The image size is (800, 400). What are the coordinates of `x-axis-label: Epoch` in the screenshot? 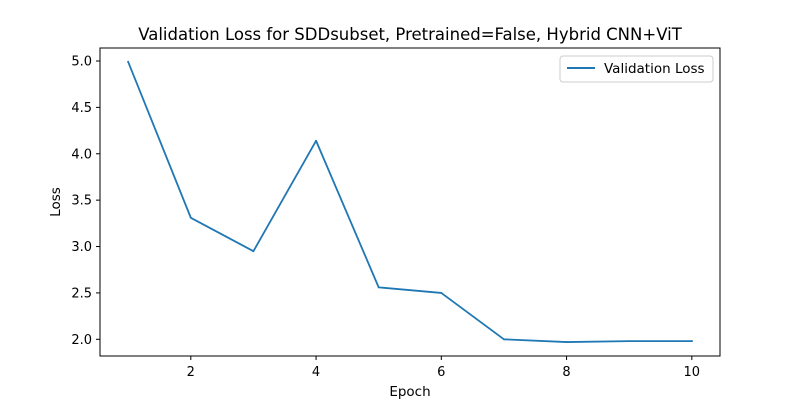 It's located at (409, 392).